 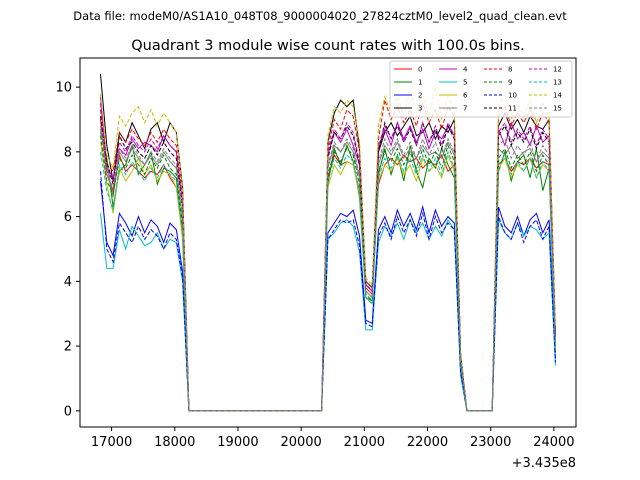 What do you see at coordinates (67, 250) in the screenshot?
I see `y-axis: 0 2 4 6 8 10` at bounding box center [67, 250].